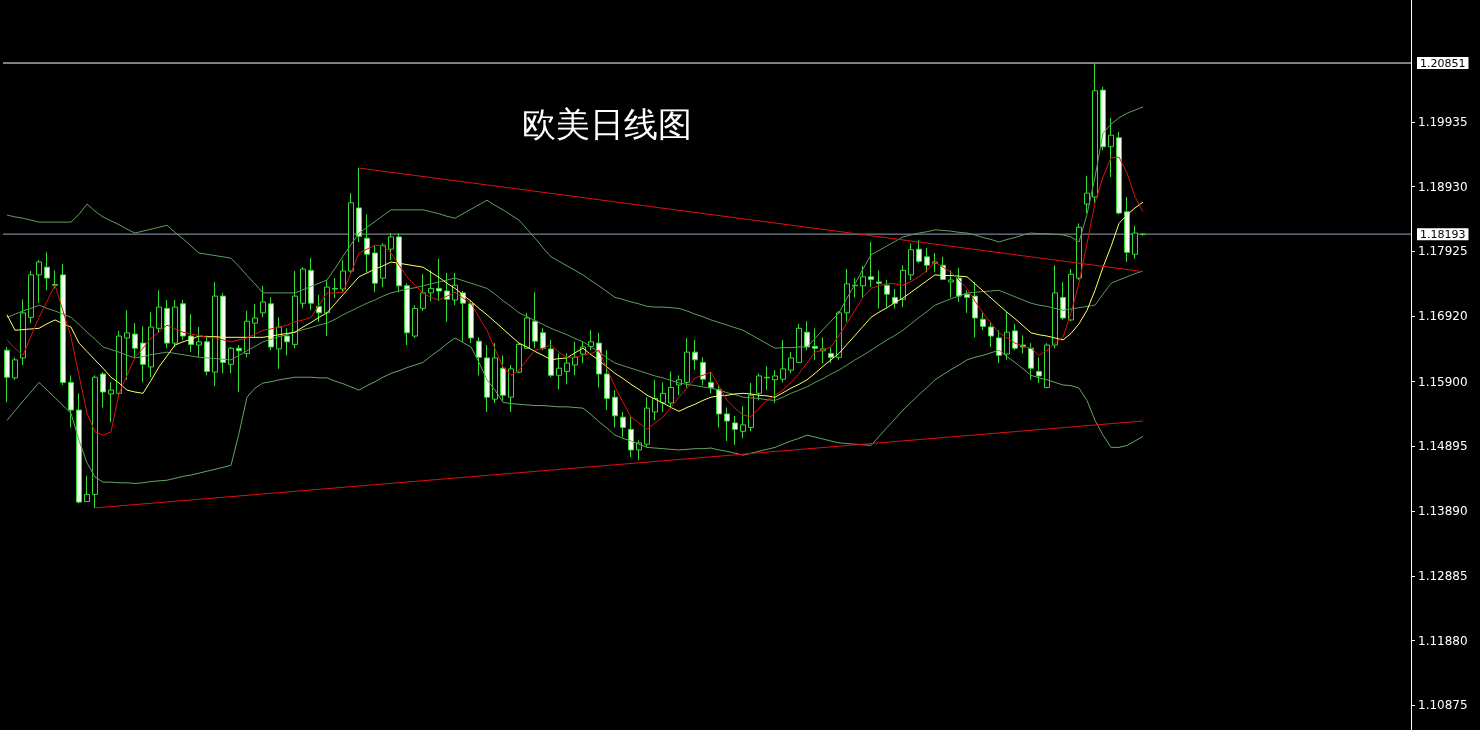 Image resolution: width=1480 pixels, height=730 pixels. What do you see at coordinates (1443, 234) in the screenshot?
I see `ref-line-label: 1.18193` at bounding box center [1443, 234].